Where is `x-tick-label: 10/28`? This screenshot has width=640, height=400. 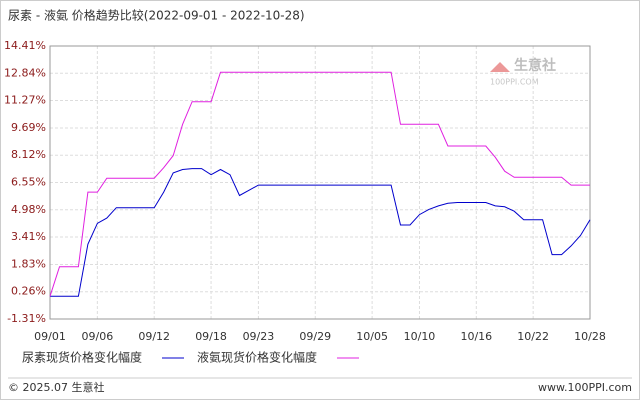 x-tick-label: 10/28 is located at coordinates (590, 336).